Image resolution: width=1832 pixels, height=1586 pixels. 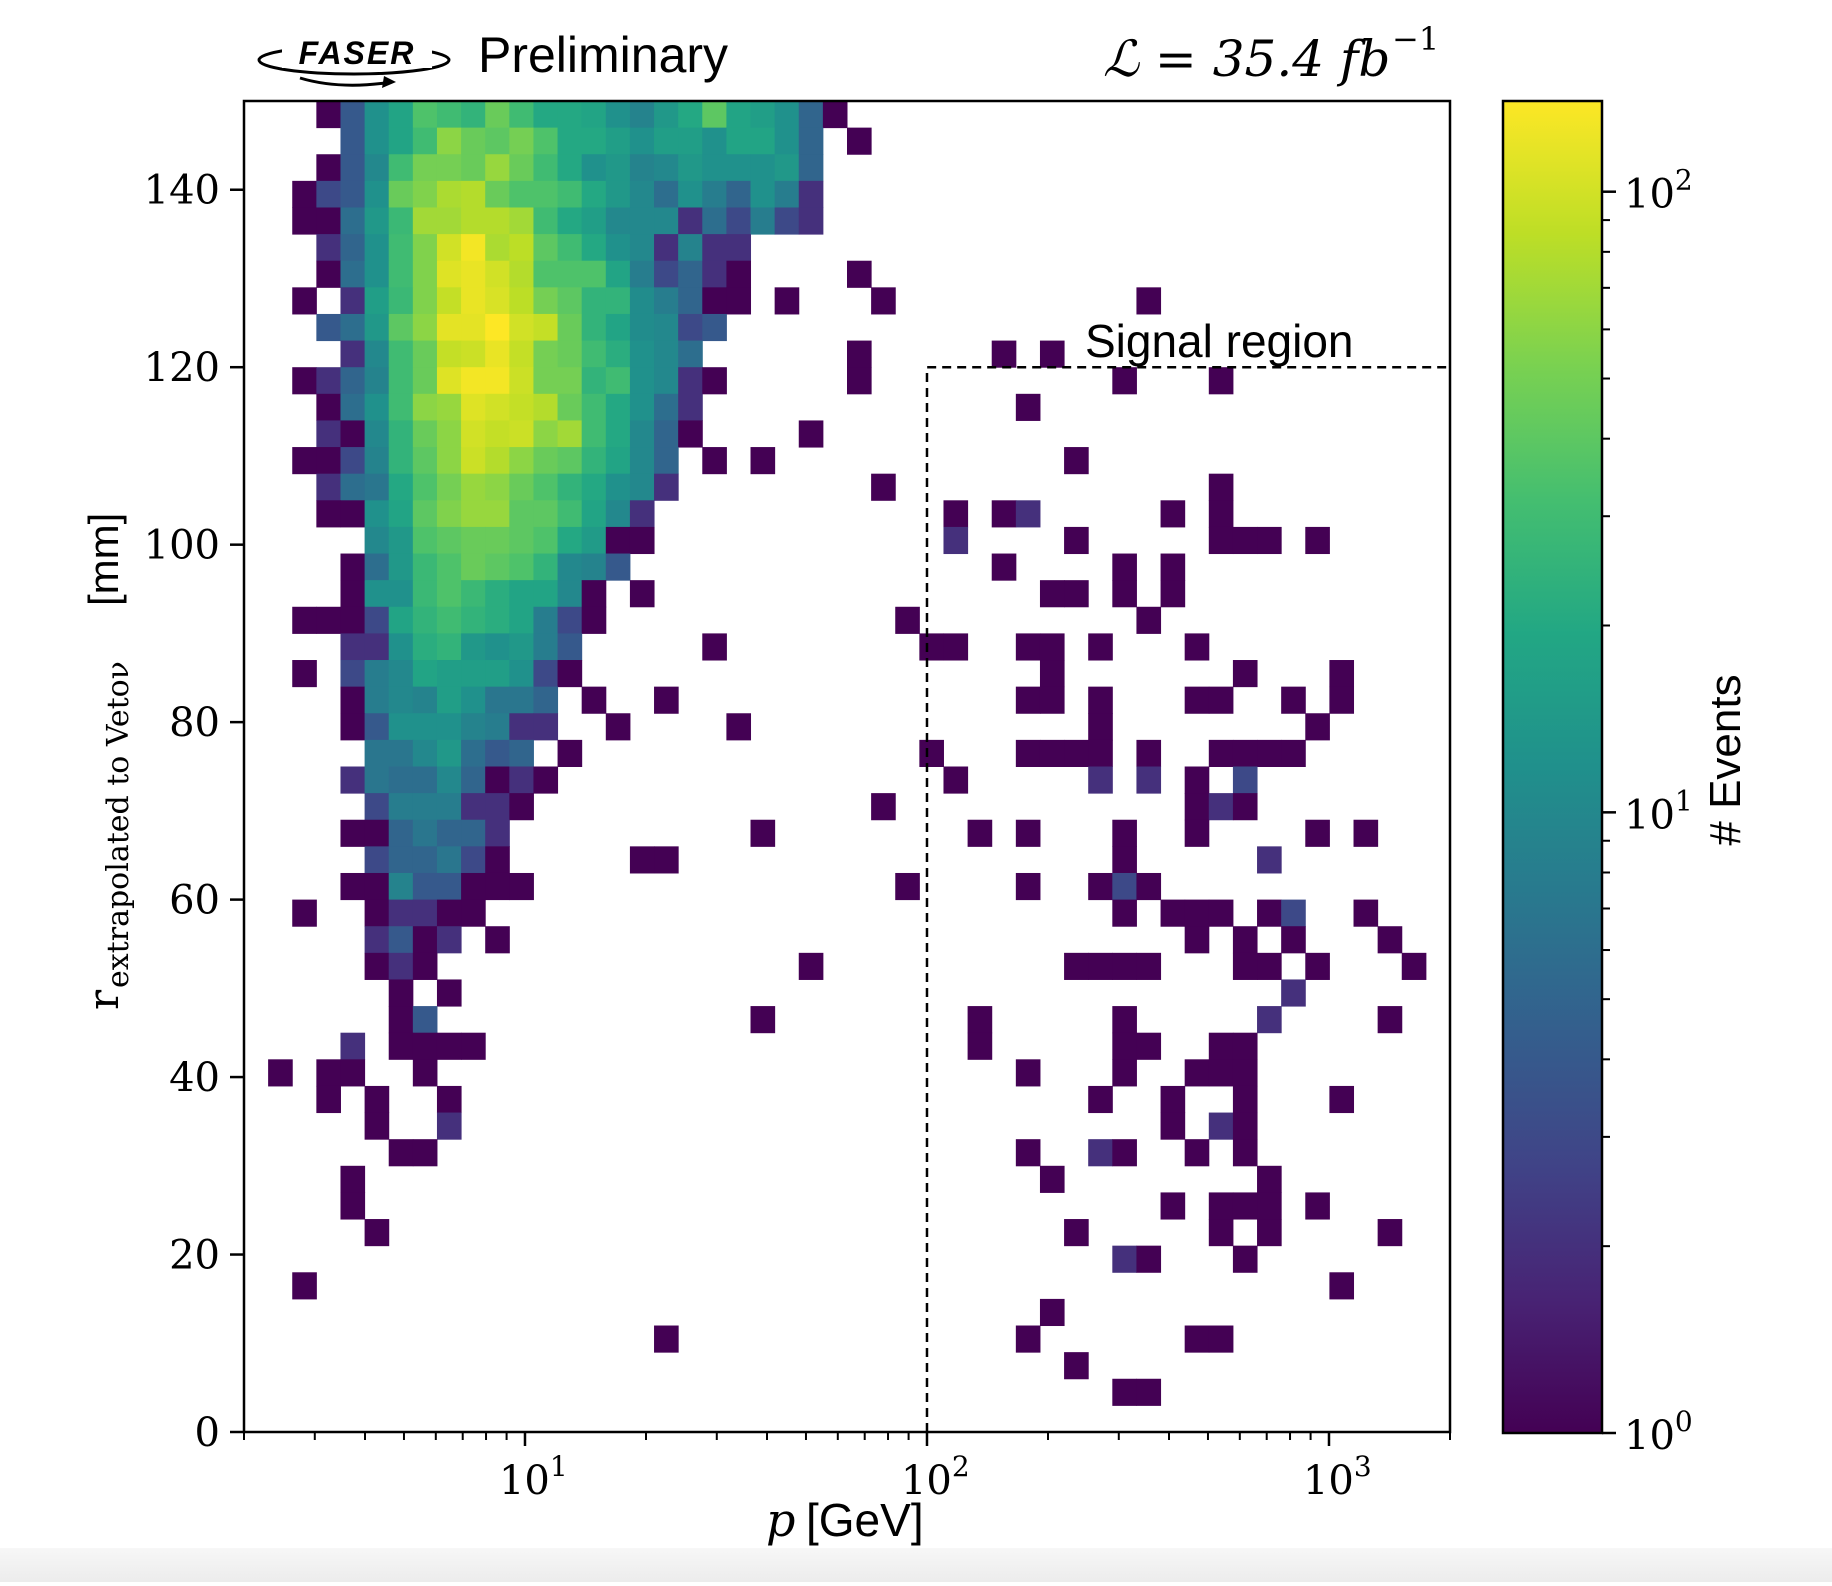 What do you see at coordinates (194, 901) in the screenshot?
I see `y-tick-label: 60` at bounding box center [194, 901].